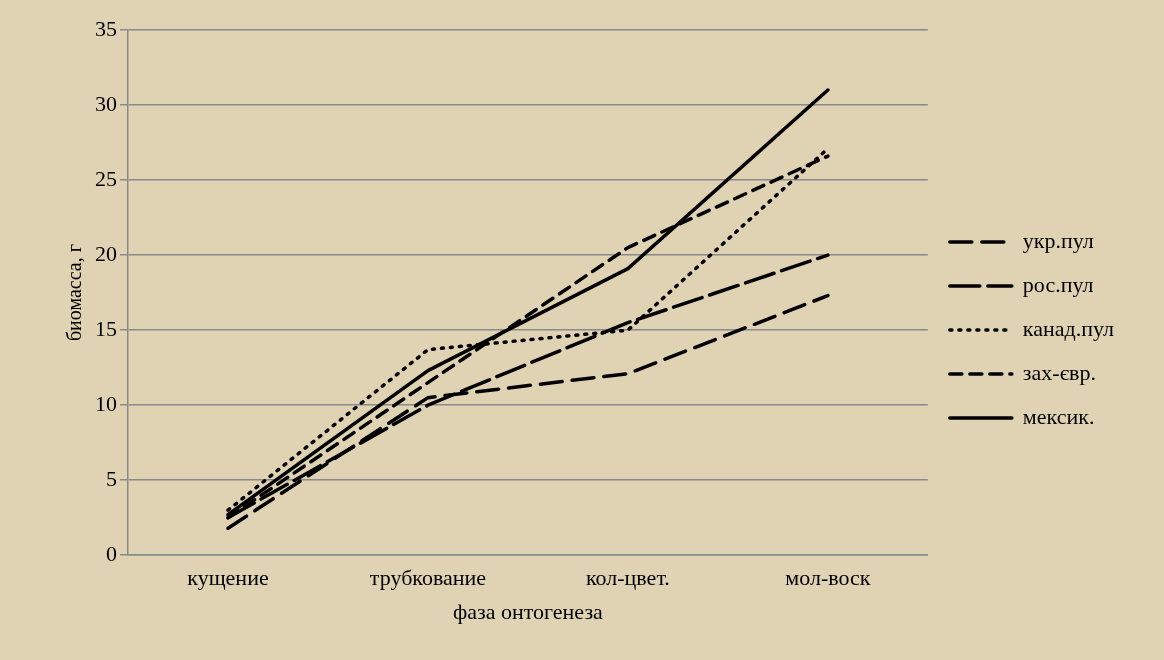 Image resolution: width=1164 pixels, height=660 pixels. What do you see at coordinates (111, 478) in the screenshot?
I see `y-tick-label: 5` at bounding box center [111, 478].